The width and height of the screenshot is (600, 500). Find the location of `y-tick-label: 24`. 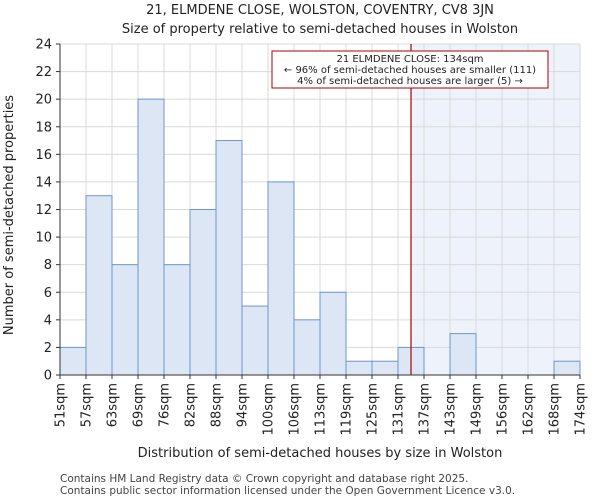

y-tick-label: 24 is located at coordinates (43, 45).